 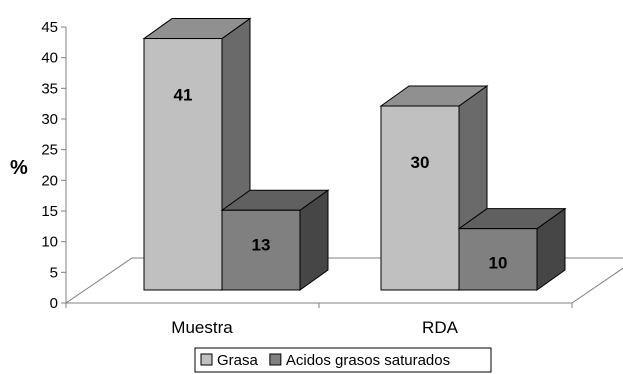 I want to click on y-axis-title: %, so click(x=19, y=168).